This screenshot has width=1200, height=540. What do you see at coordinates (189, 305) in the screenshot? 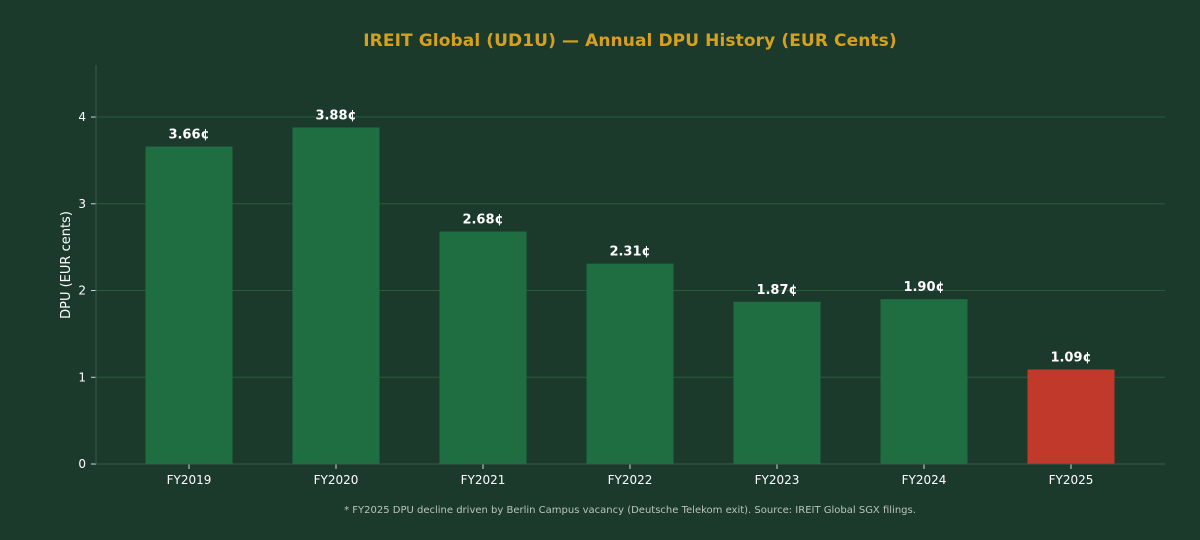
I see `bar-fy2019` at bounding box center [189, 305].